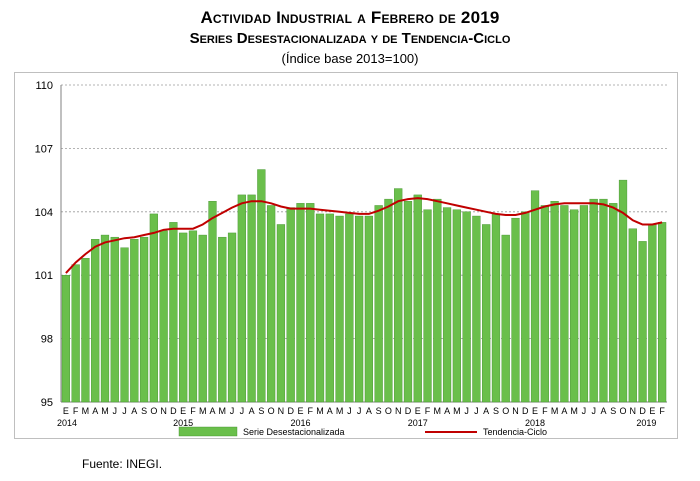 The image size is (700, 481). What do you see at coordinates (47, 340) in the screenshot?
I see `y-tick-label: 98` at bounding box center [47, 340].